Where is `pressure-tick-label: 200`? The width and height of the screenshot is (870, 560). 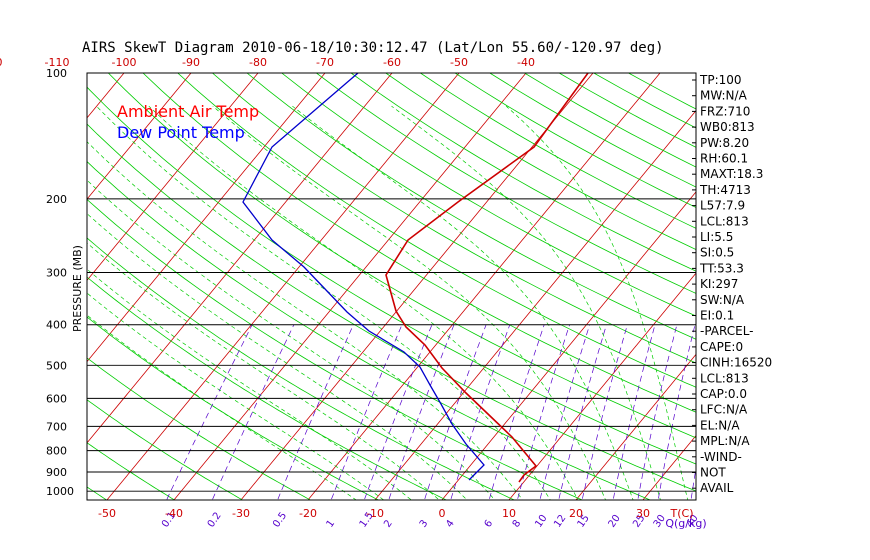
pressure-tick-label: 200 is located at coordinates (56, 199).